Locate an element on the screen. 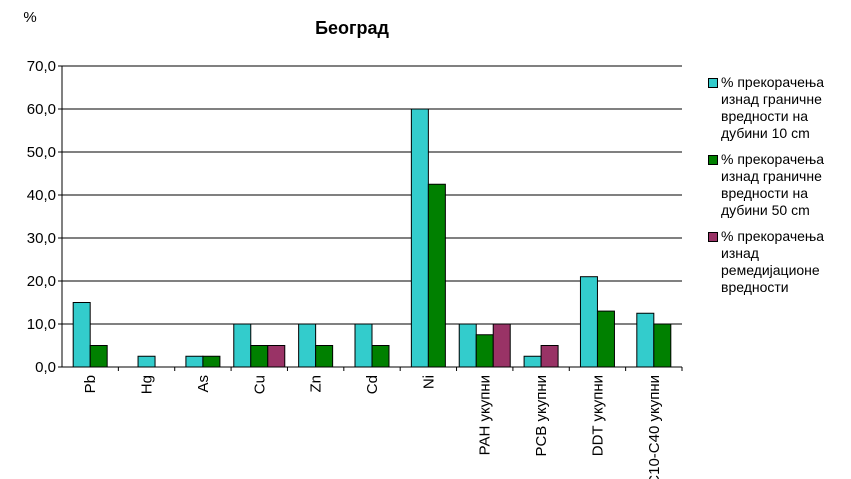 The width and height of the screenshot is (851, 479). chart-title: Београд is located at coordinates (352, 28).